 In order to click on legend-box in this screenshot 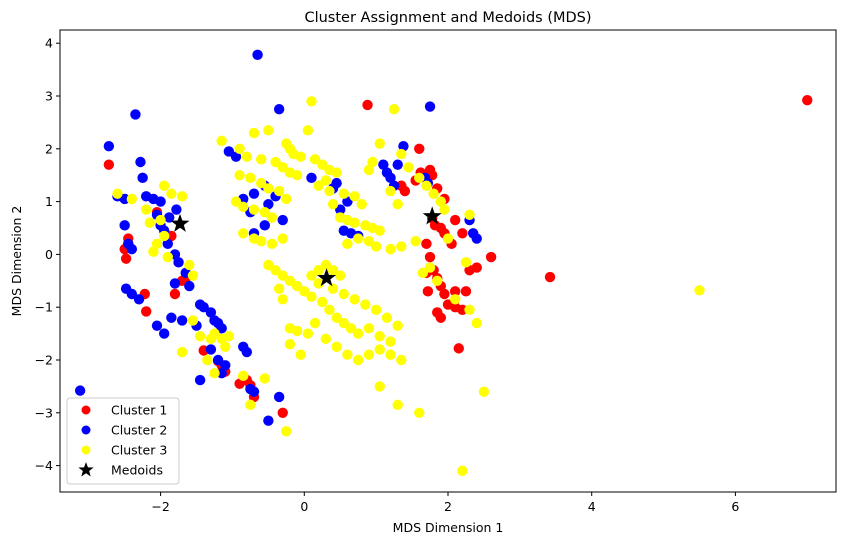, I will do `click(123, 441)`.